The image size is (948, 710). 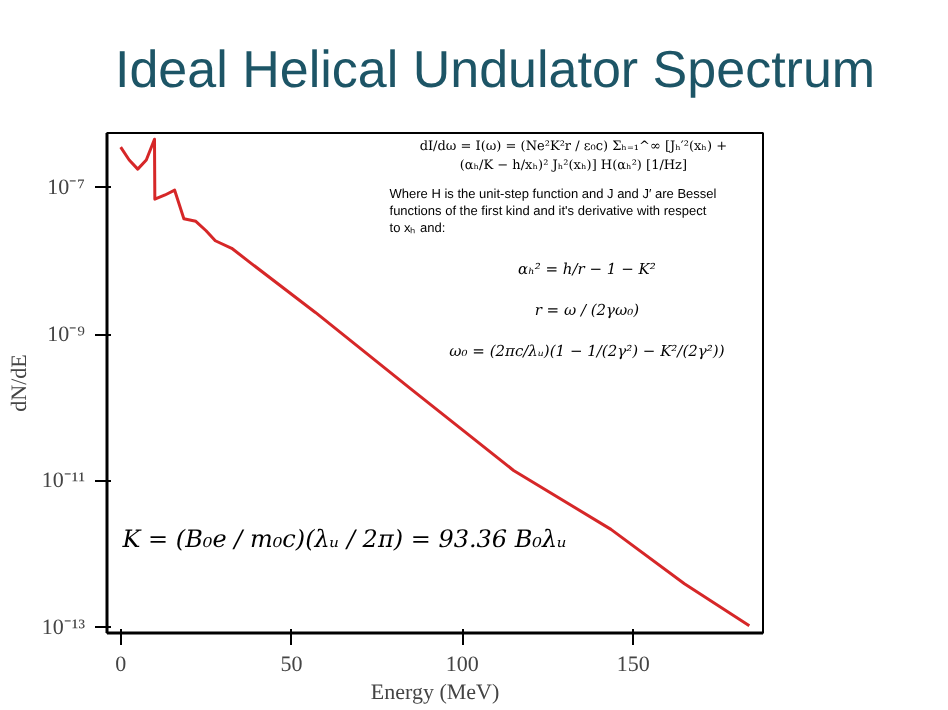 I want to click on y-axis-title: dN/dE, so click(x=19, y=382).